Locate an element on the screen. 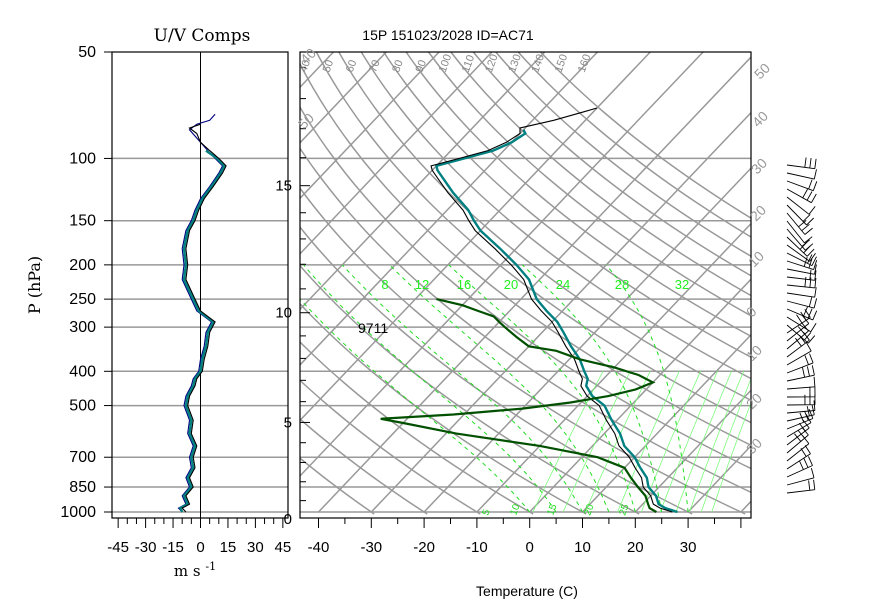 This screenshot has width=887, height=600. dry-adiabat-label-40: 40 is located at coordinates (305, 66).